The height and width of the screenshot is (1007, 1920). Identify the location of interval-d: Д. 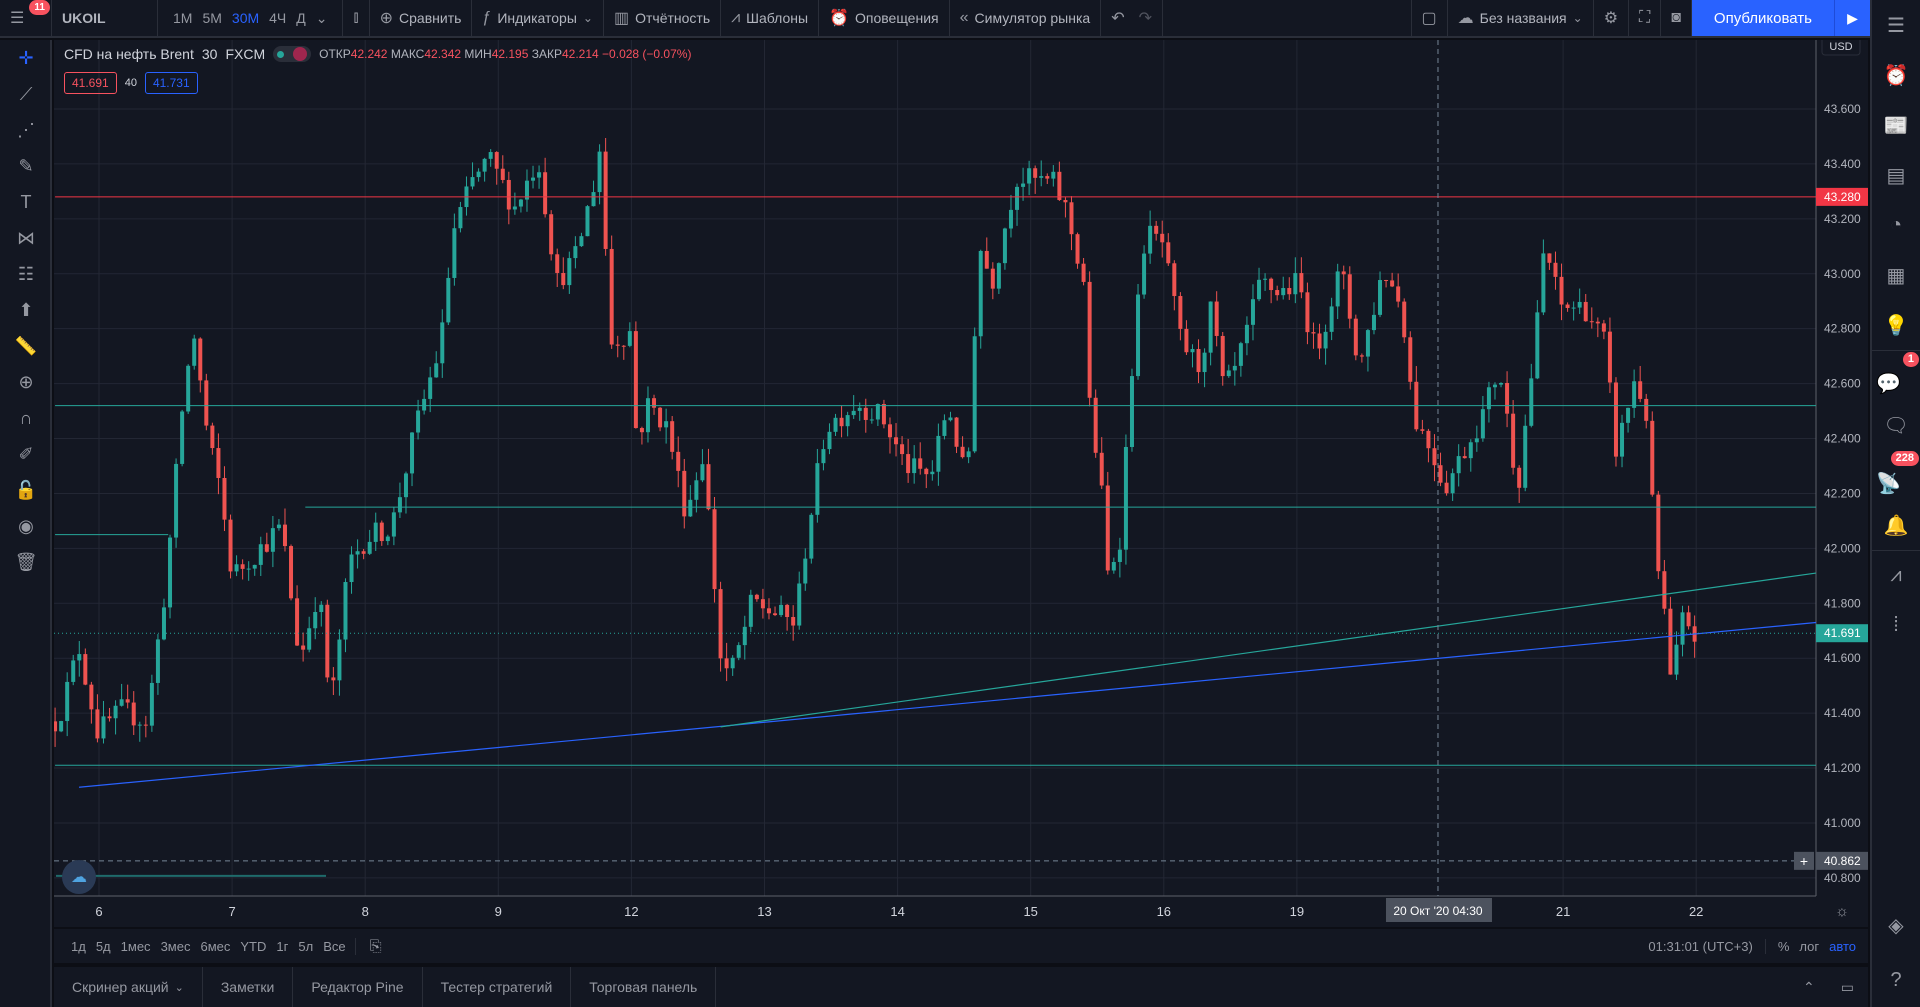
(301, 18).